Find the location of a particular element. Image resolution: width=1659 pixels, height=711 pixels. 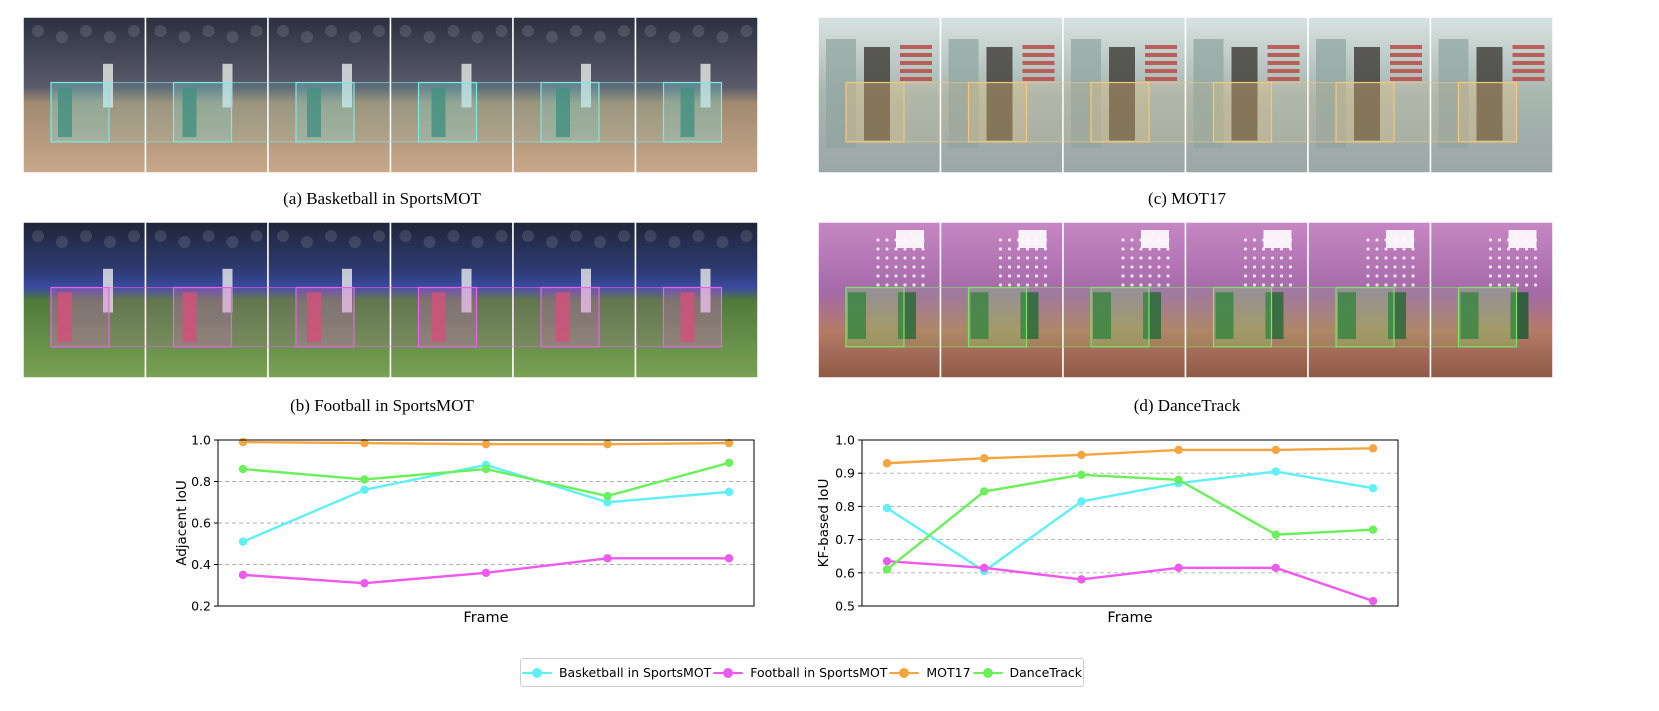

legend-item-football: Football in SportsMOT is located at coordinates (800, 672).